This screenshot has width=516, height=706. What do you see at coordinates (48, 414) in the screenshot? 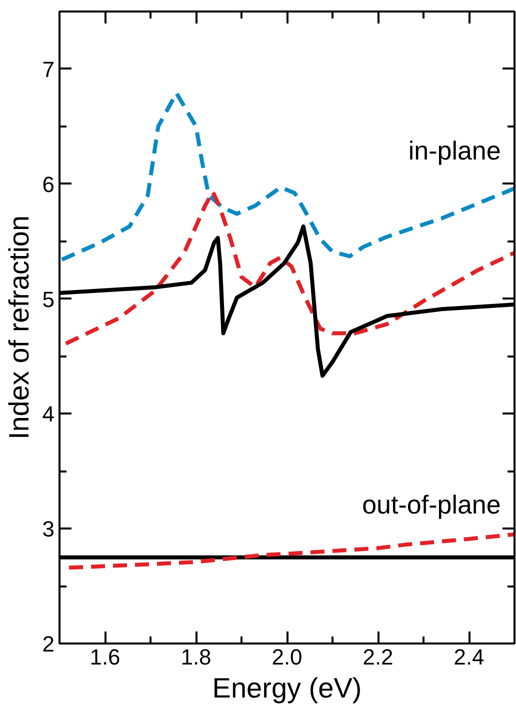
I see `y-tick-label: 4` at bounding box center [48, 414].